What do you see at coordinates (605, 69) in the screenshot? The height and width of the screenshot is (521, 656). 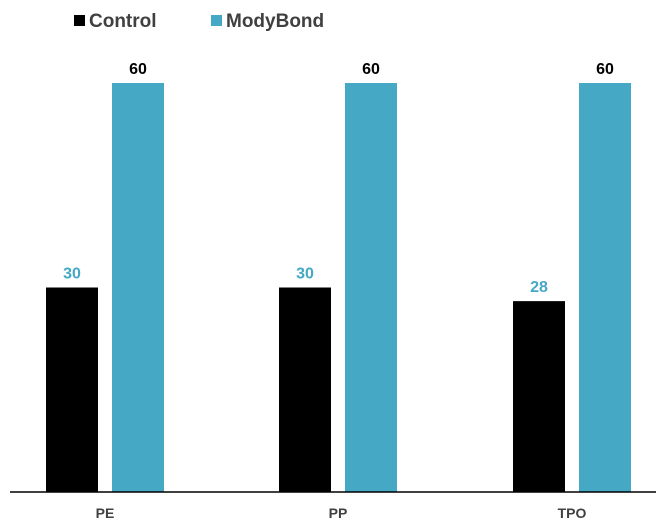 I see `data-label-modybond-tpo: 60` at bounding box center [605, 69].